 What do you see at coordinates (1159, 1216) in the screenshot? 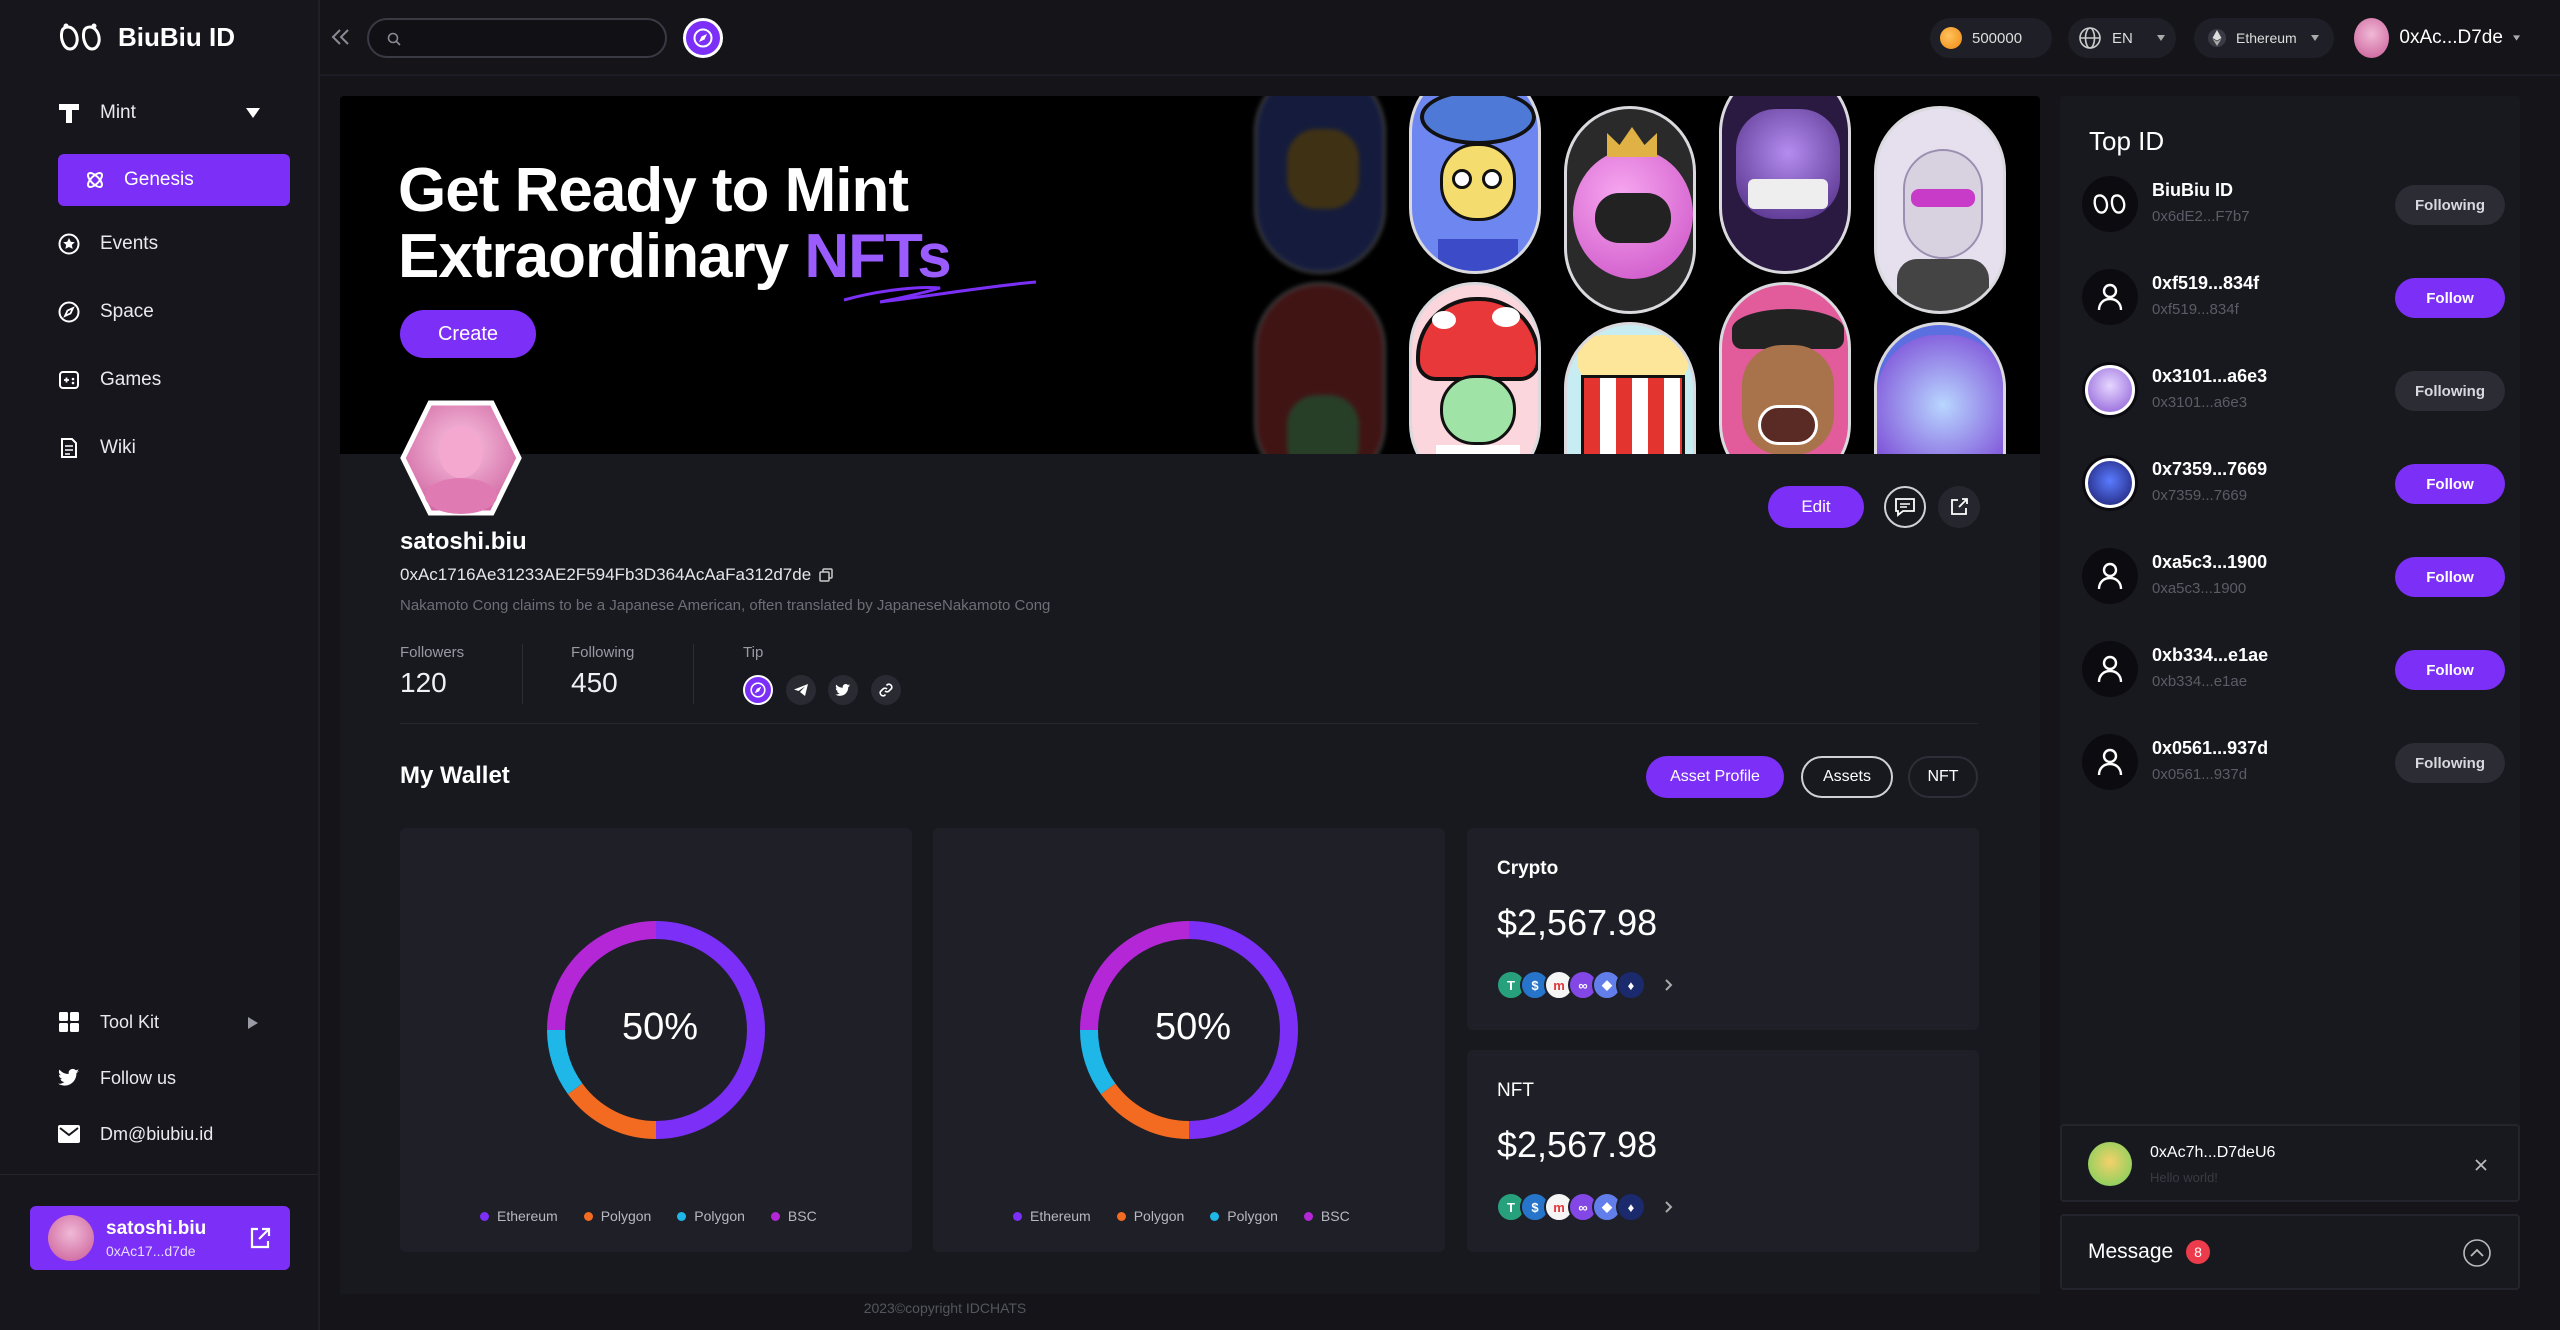
I see `legend-label: Polygon` at bounding box center [1159, 1216].